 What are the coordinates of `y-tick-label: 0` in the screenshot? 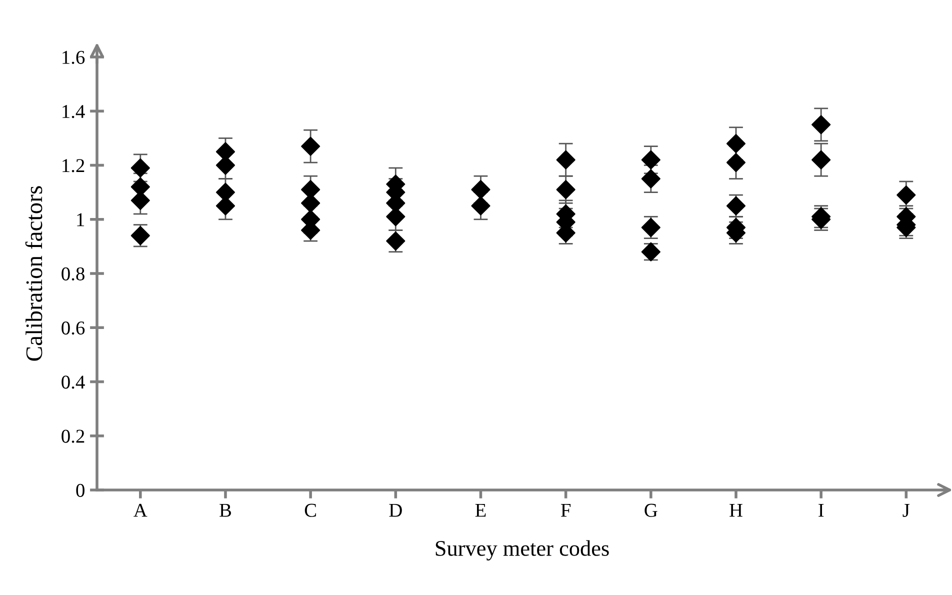 It's located at (80, 490).